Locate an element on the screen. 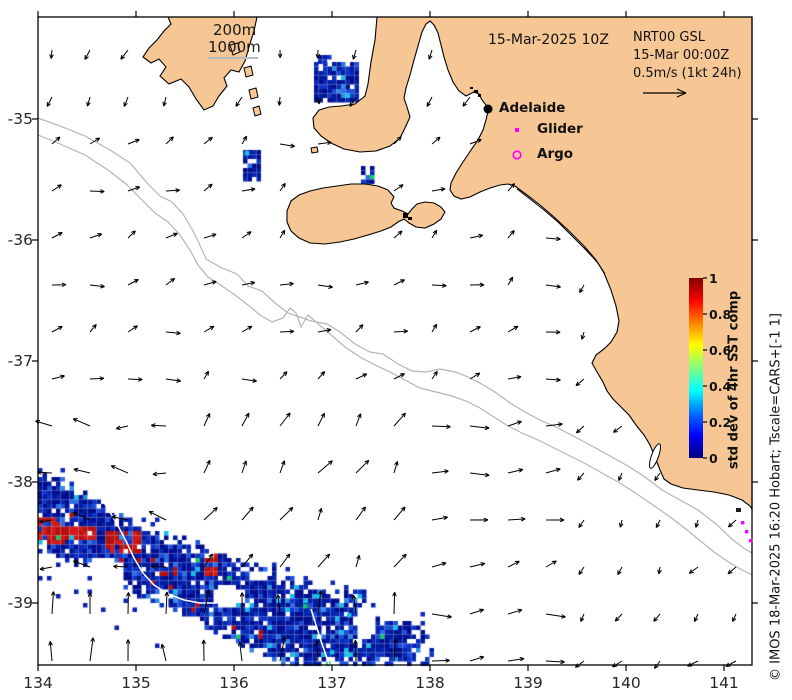 The width and height of the screenshot is (792, 700). scale-arrow is located at coordinates (665, 93).